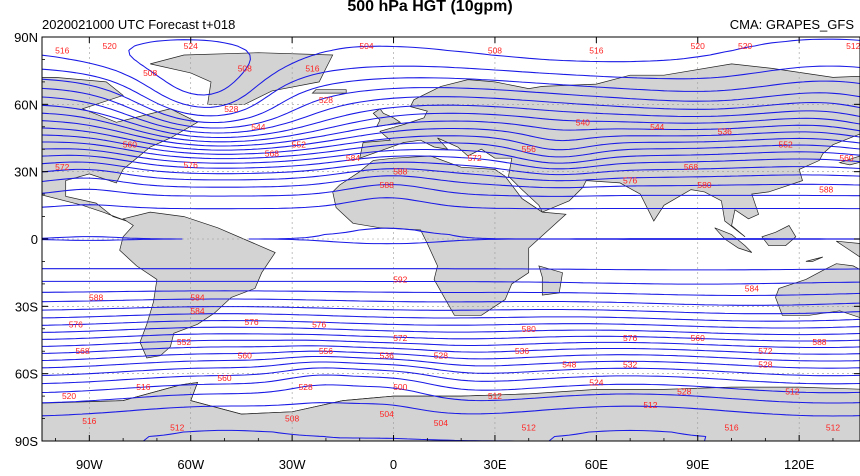 The height and width of the screenshot is (476, 860). What do you see at coordinates (791, 24) in the screenshot?
I see `model-label: CMA: GRAPES_GFS` at bounding box center [791, 24].